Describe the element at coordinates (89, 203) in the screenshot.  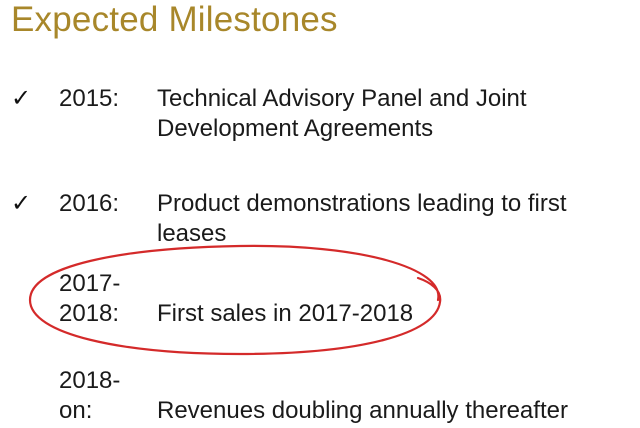
I see `milestone-year: 2016:` at that location.